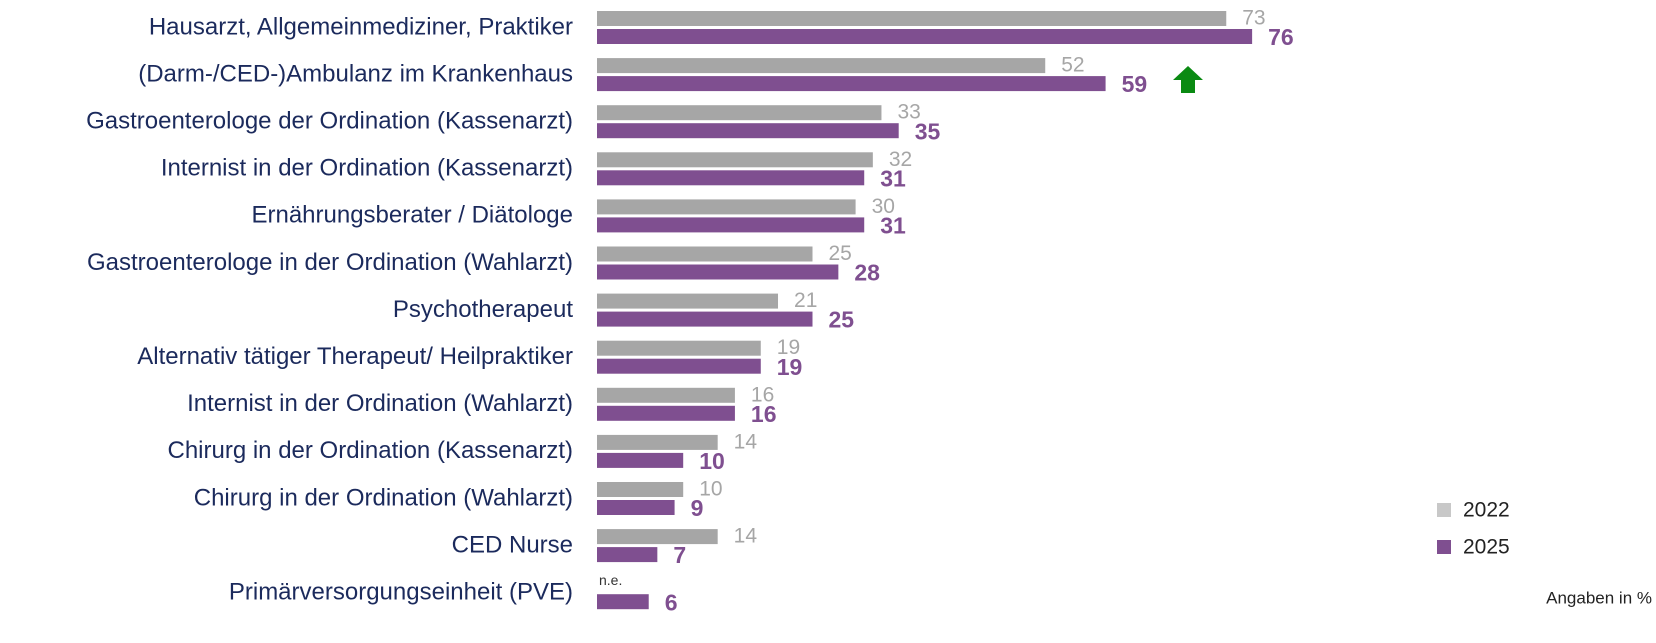 This screenshot has width=1656, height=643. What do you see at coordinates (679, 555) in the screenshot?
I see `value-label: 7` at bounding box center [679, 555].